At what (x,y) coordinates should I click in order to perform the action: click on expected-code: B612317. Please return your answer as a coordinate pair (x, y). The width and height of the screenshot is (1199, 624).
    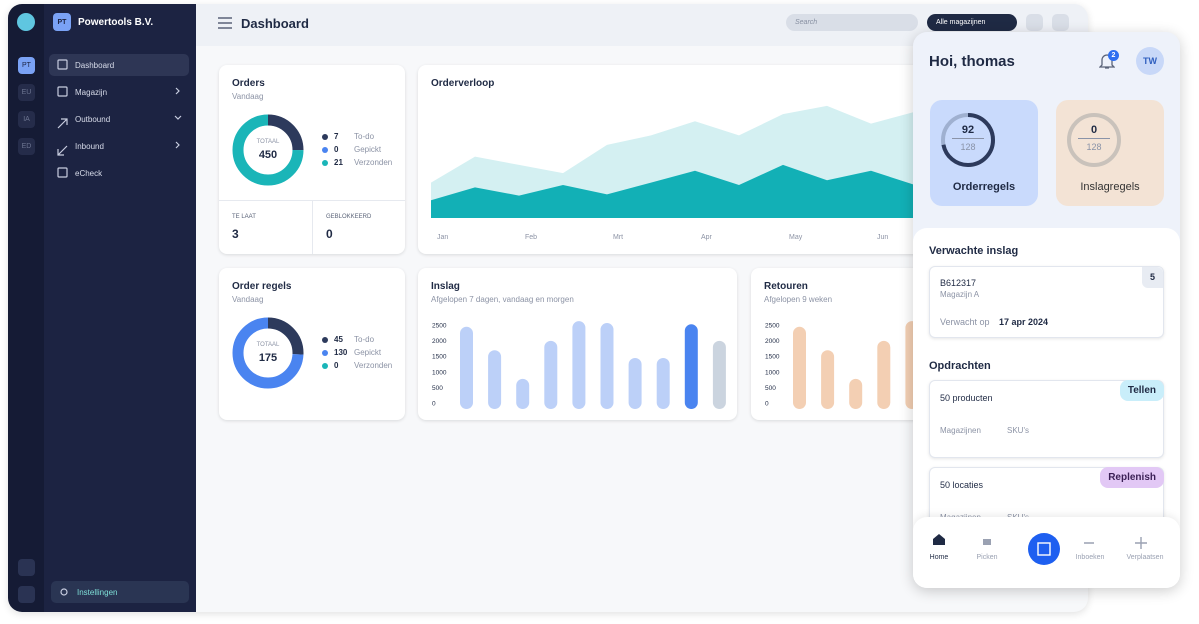
    Looking at the image, I should click on (958, 283).